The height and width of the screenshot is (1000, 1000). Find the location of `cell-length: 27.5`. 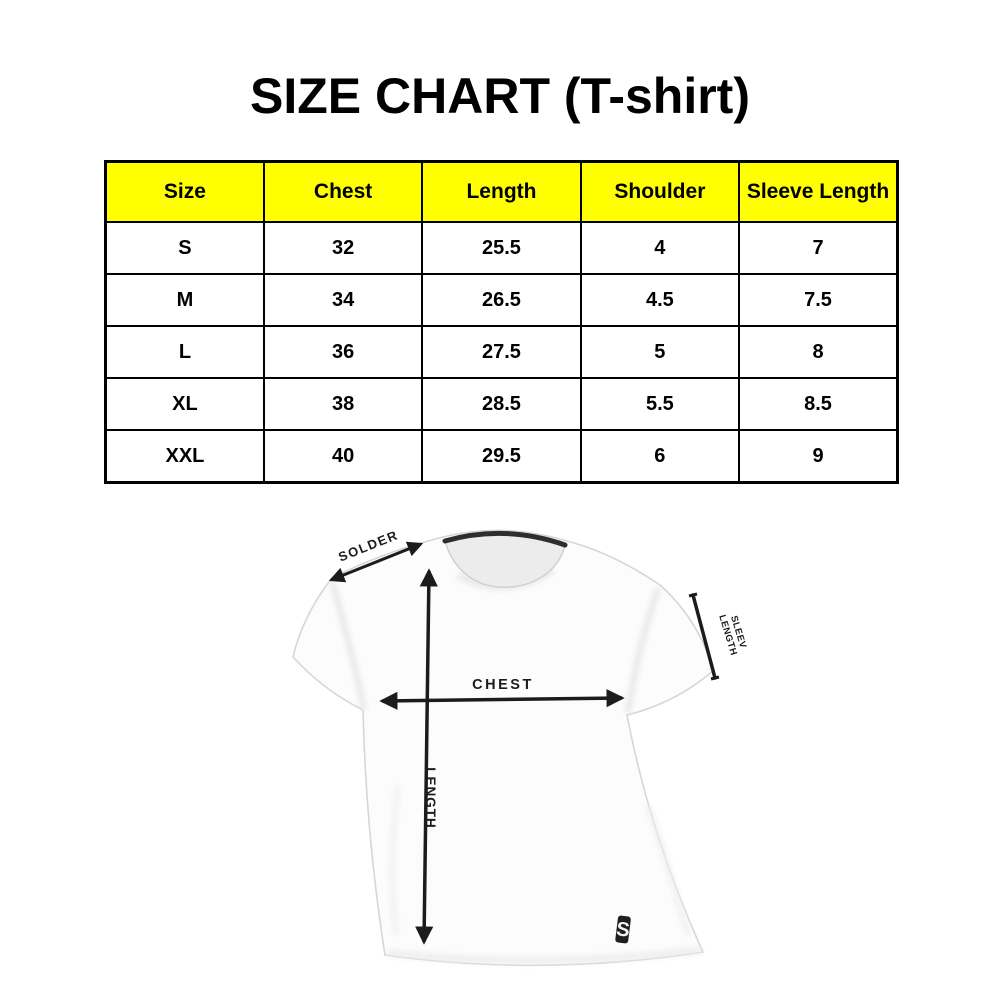

cell-length: 27.5 is located at coordinates (501, 352).